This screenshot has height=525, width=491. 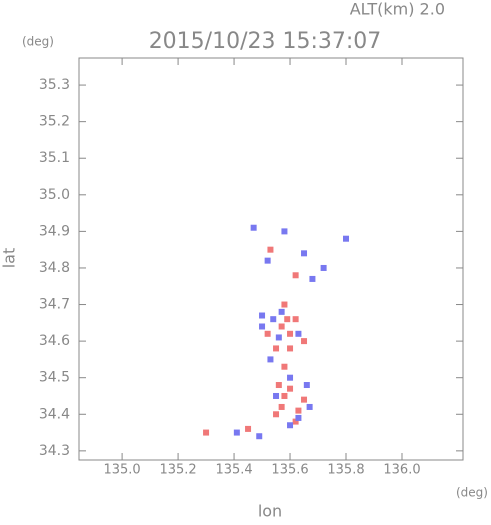 I want to click on y-tick-label: 34.6, so click(x=54, y=341).